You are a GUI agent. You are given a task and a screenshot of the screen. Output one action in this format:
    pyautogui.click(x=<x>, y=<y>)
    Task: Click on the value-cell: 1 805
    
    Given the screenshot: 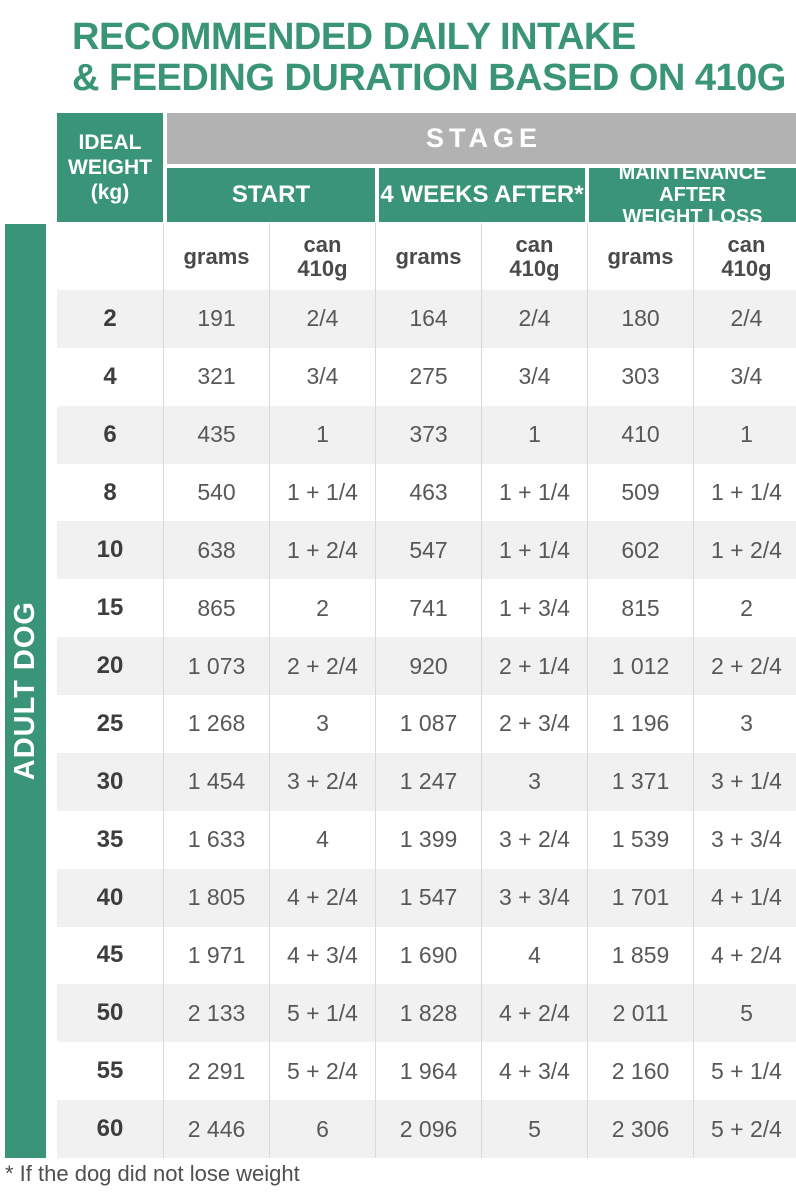 What is the action you would take?
    pyautogui.click(x=216, y=897)
    